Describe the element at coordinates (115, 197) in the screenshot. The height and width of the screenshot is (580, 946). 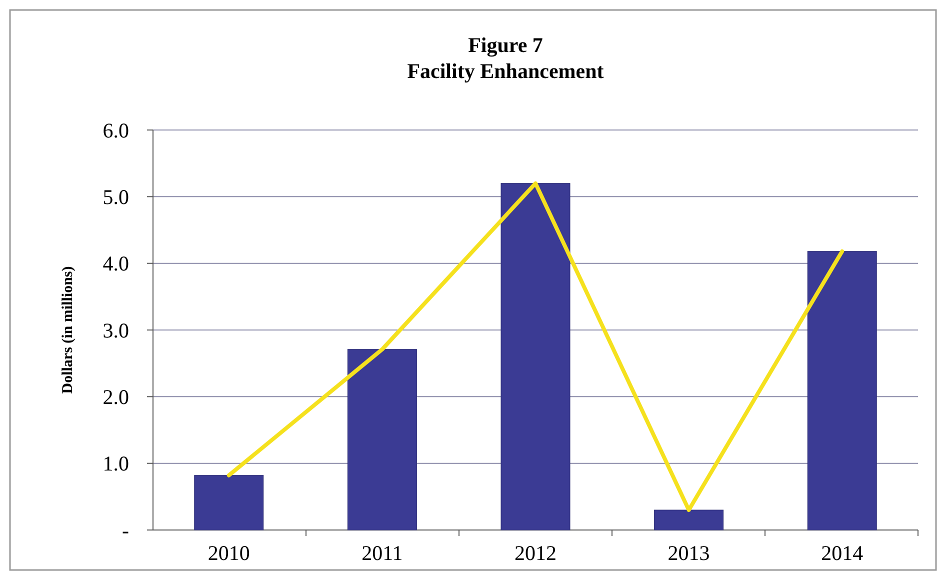
I see `y-tick-label: 5.0` at that location.